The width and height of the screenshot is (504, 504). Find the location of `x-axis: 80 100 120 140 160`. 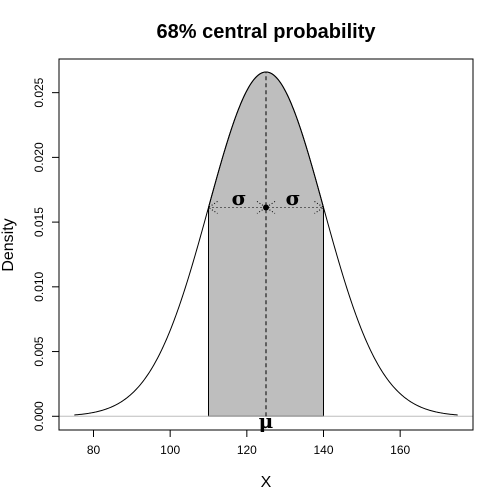

x-axis: 80 100 120 140 160 is located at coordinates (248, 443).